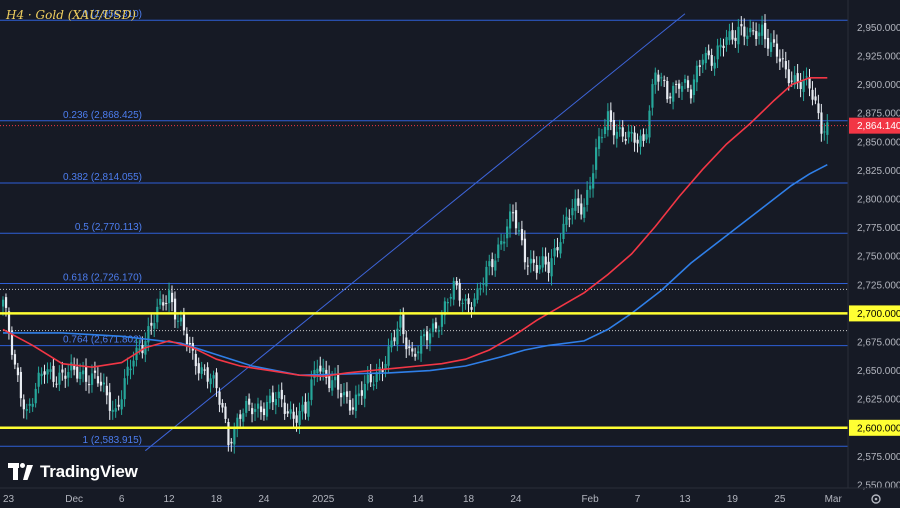 The height and width of the screenshot is (508, 900). Describe the element at coordinates (371, 499) in the screenshot. I see `x-tick-label-7: 8` at that location.